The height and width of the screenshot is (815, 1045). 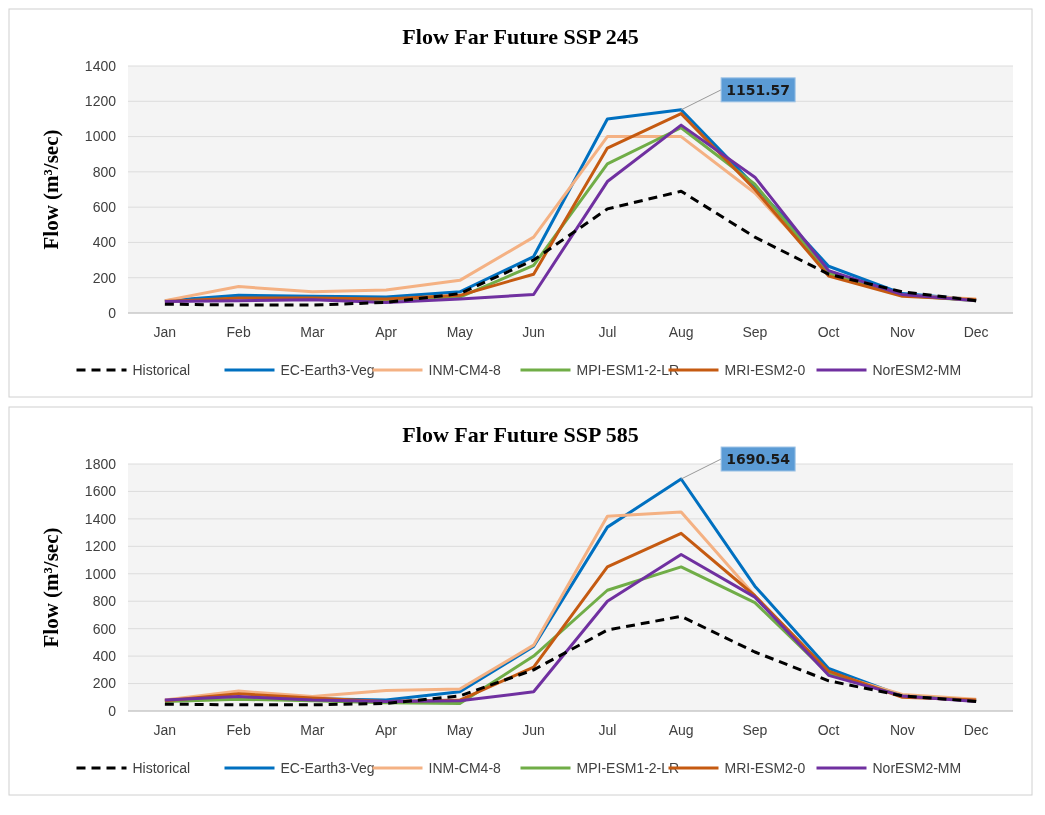 What do you see at coordinates (758, 458) in the screenshot?
I see `annotation: 1690.54` at bounding box center [758, 458].